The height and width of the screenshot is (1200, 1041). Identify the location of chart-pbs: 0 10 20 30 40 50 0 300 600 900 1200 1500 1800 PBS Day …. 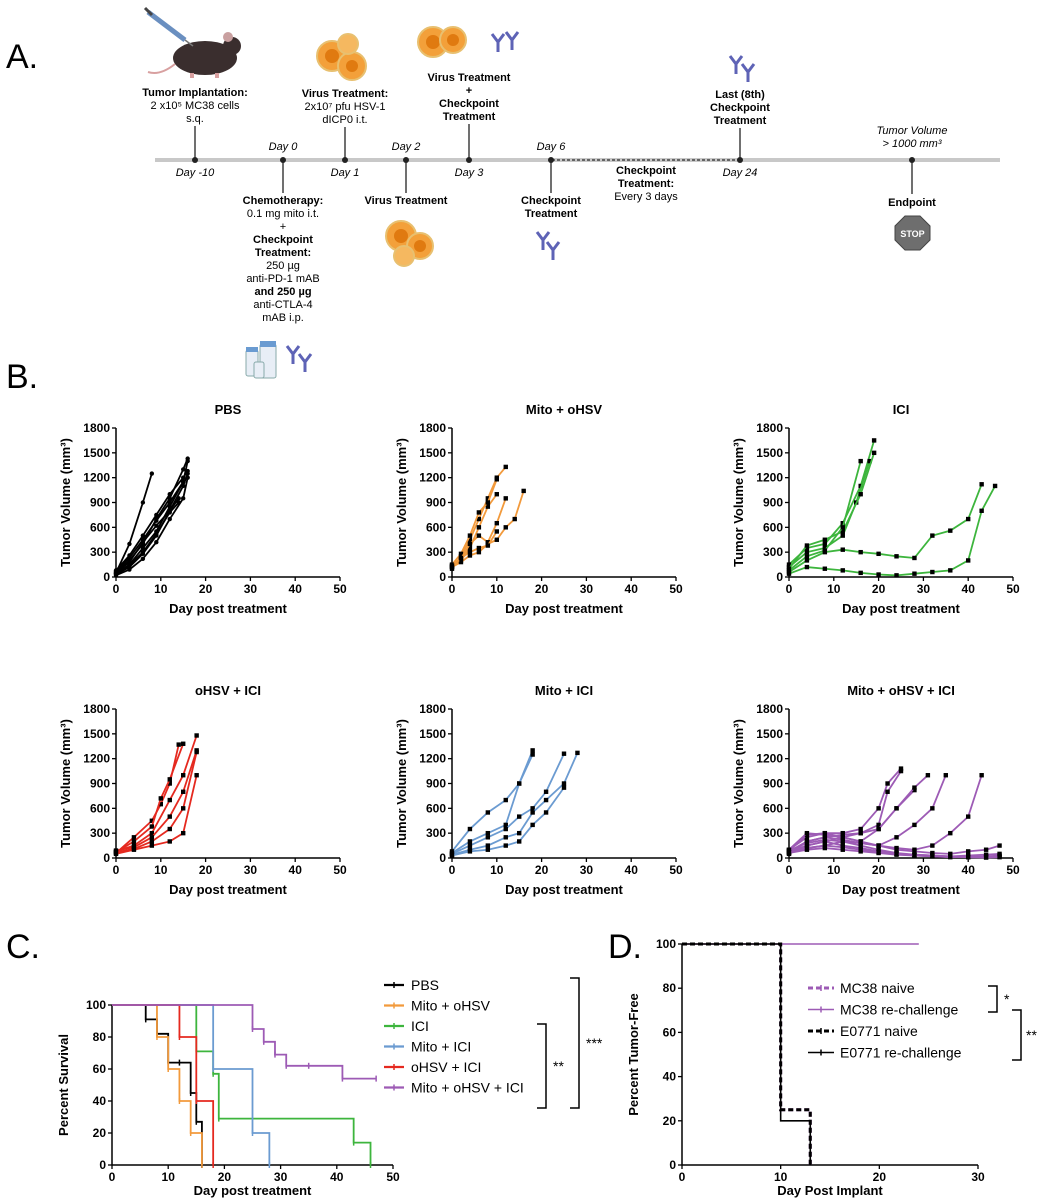
(202, 509).